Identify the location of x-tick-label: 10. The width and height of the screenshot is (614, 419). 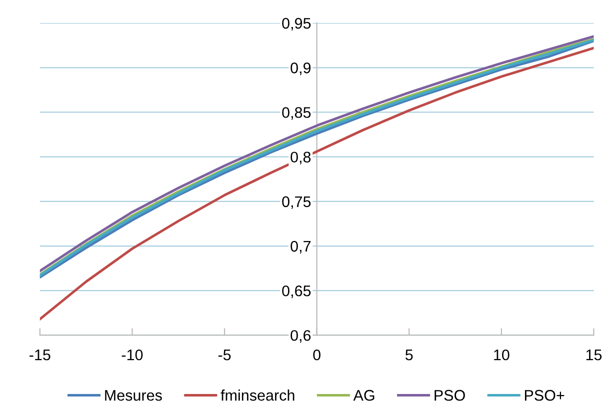
(502, 354).